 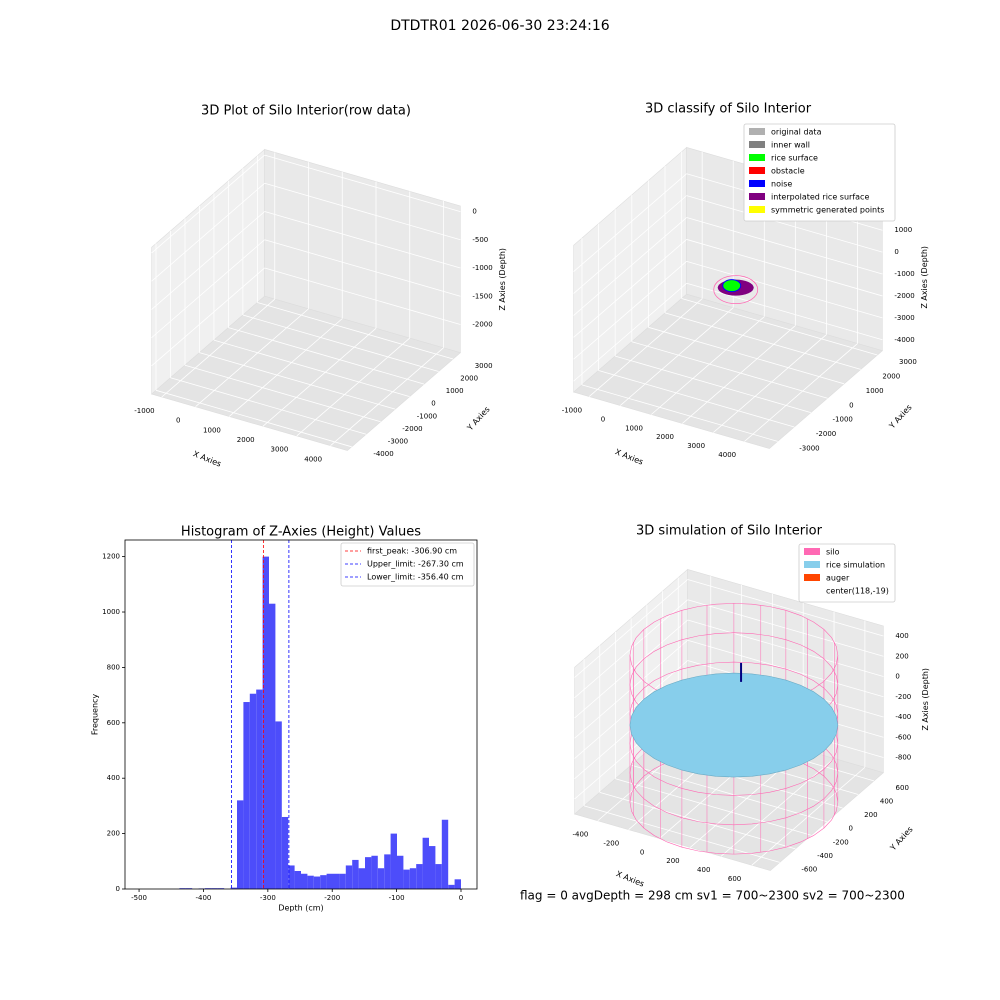 I want to click on y-tick-label: 800, so click(x=113, y=667).